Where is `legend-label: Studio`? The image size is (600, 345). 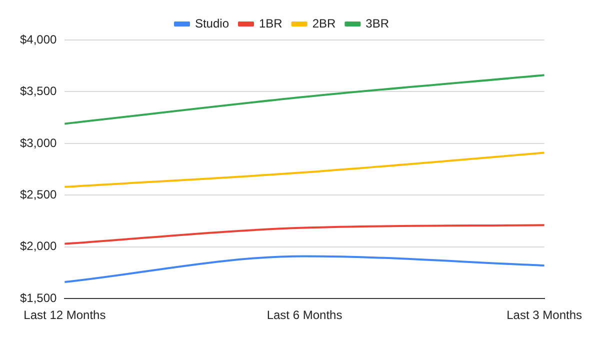
legend-label: Studio is located at coordinates (212, 23).